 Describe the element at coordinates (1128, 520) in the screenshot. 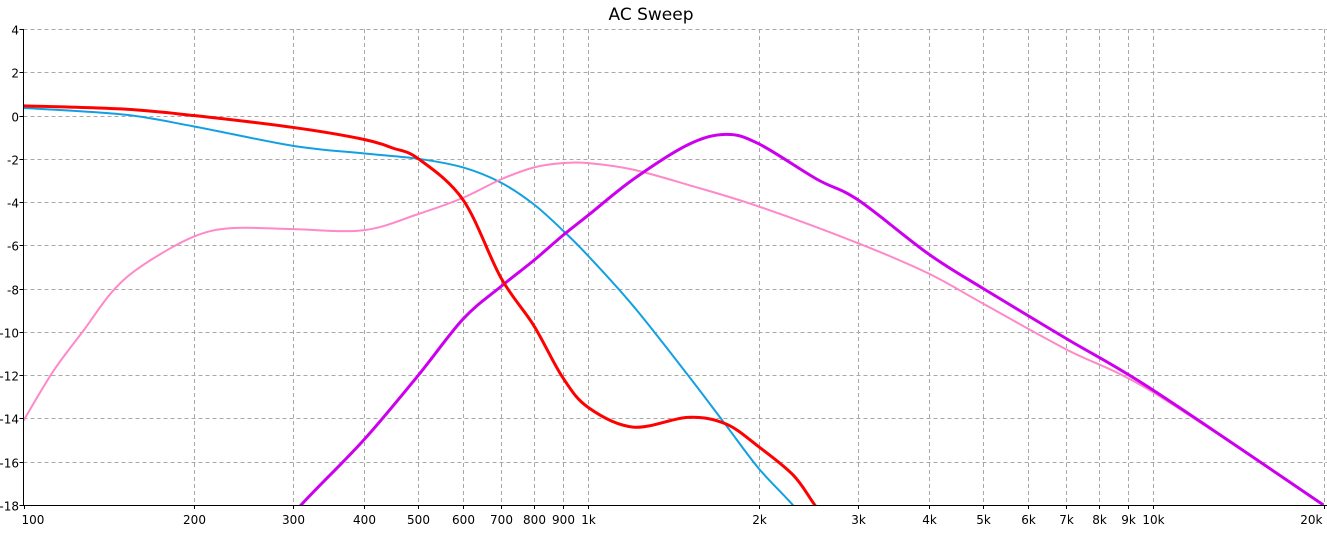

I see `x-tick-label: 9k` at that location.